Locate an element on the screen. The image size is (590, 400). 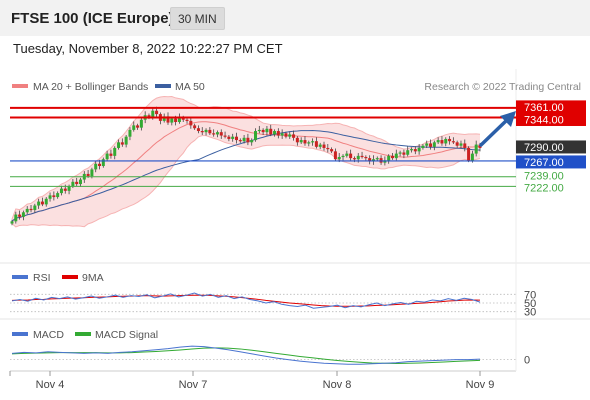
x-axis: Nov 4 Nov 7 Nov 8 Nov 9 is located at coordinates (252, 381).